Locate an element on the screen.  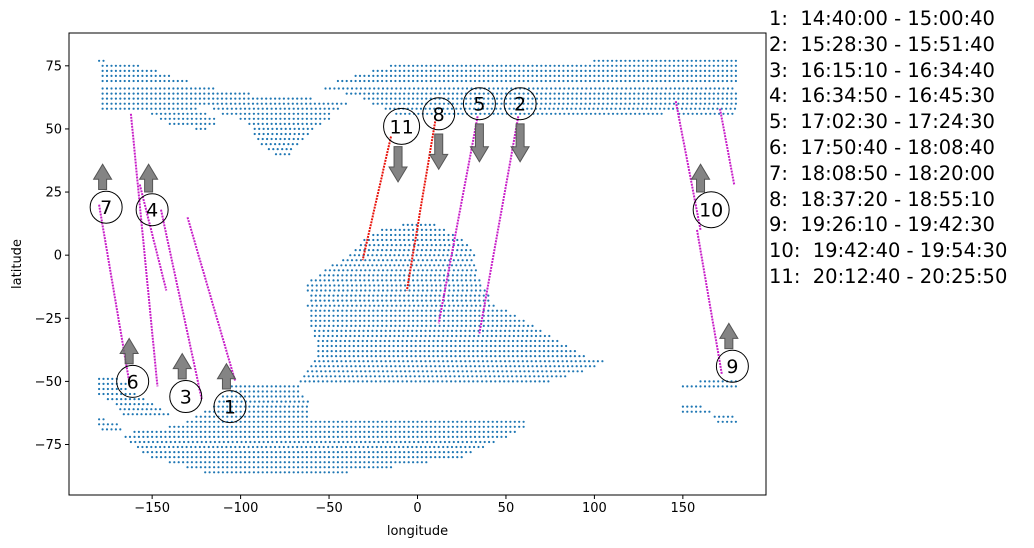
legend-entry-3: 3: 16:15:10 - 16:34:40 is located at coordinates (882, 70).